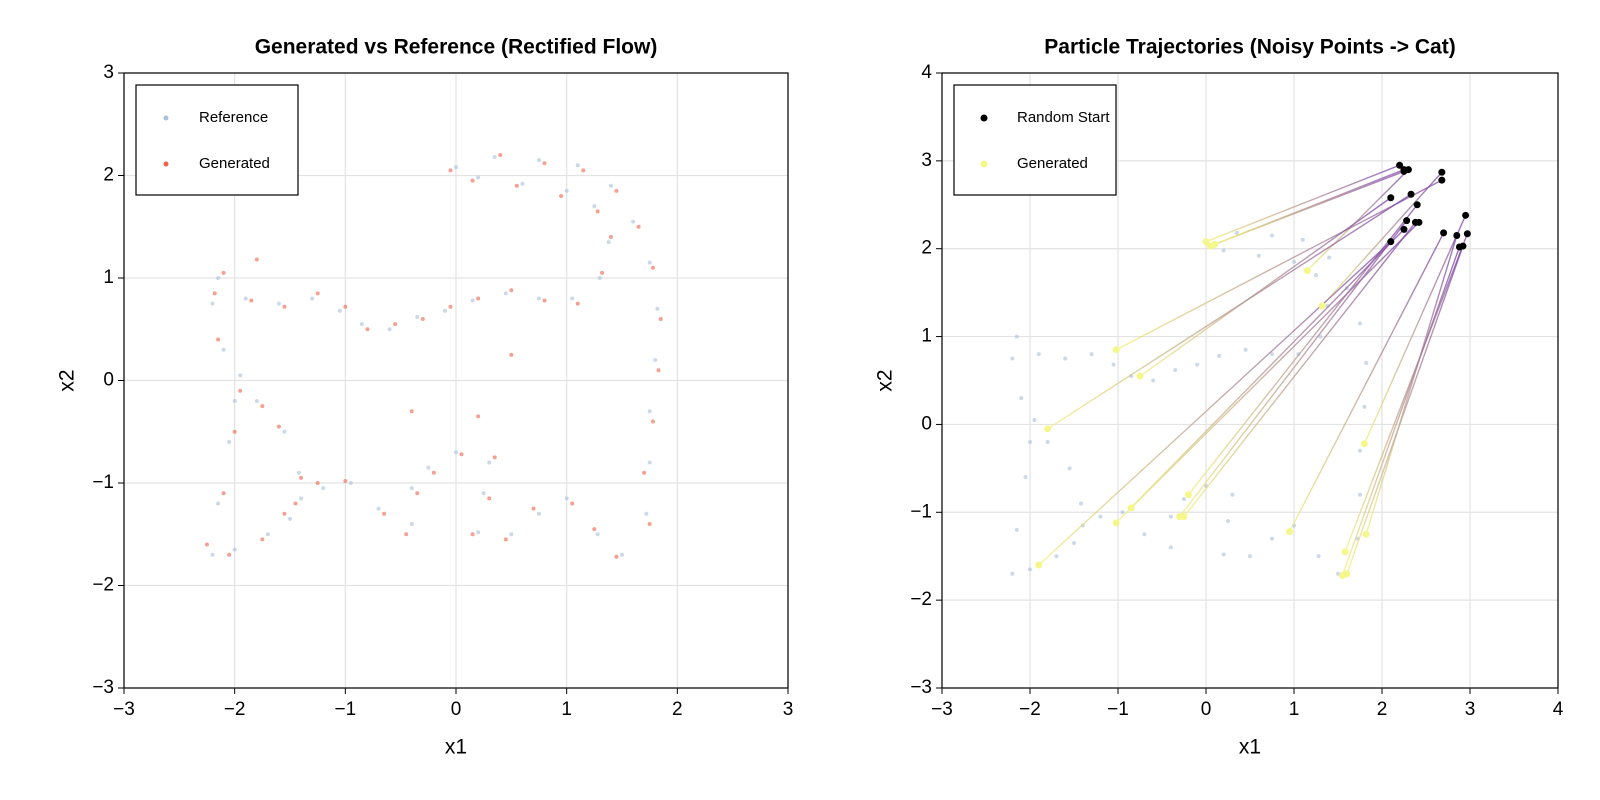 This screenshot has height=800, width=1600. Describe the element at coordinates (1030, 709) in the screenshot. I see `x-tick-label: −2` at that location.